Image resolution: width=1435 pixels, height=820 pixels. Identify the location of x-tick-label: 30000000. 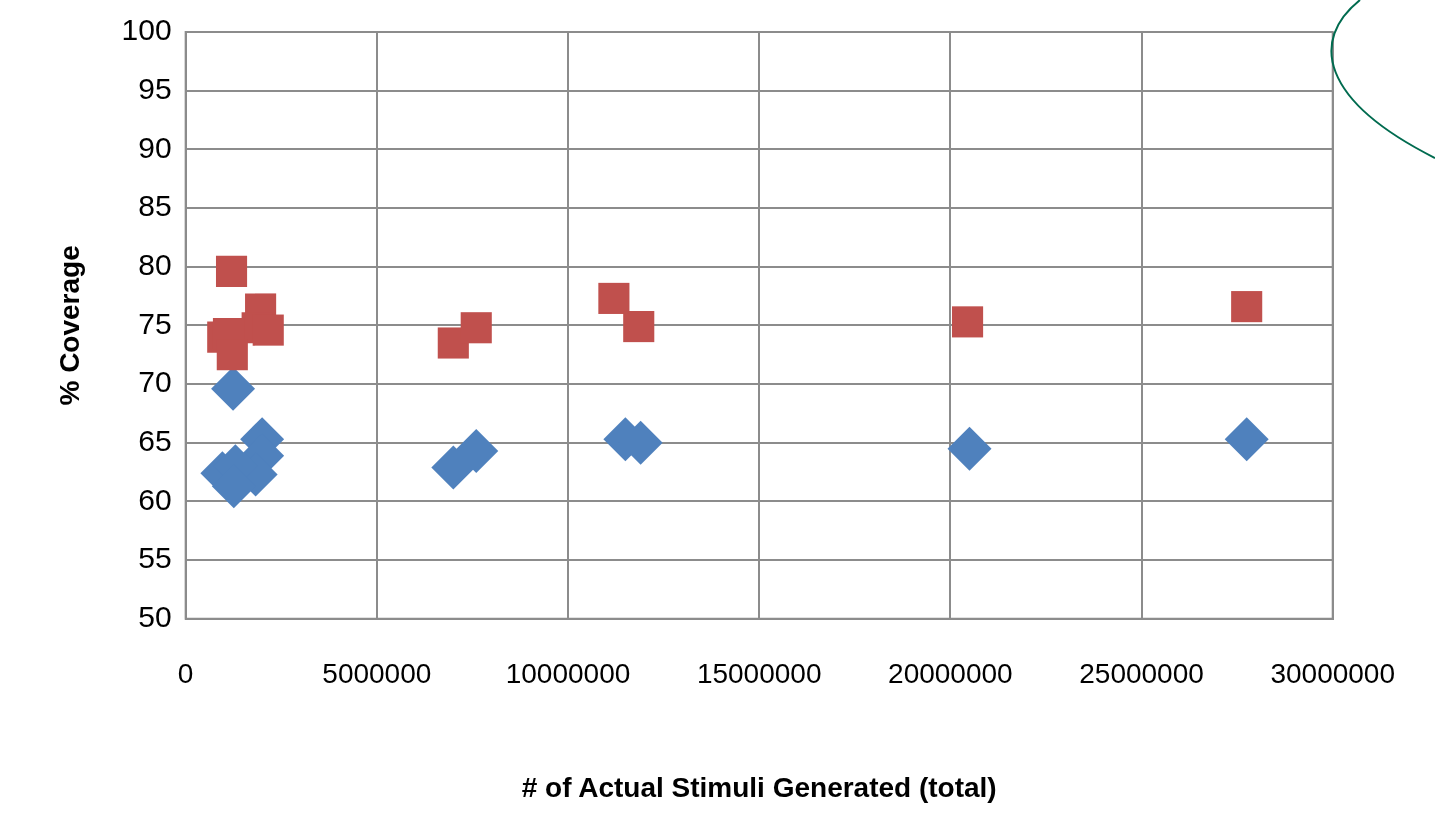
(1332, 674).